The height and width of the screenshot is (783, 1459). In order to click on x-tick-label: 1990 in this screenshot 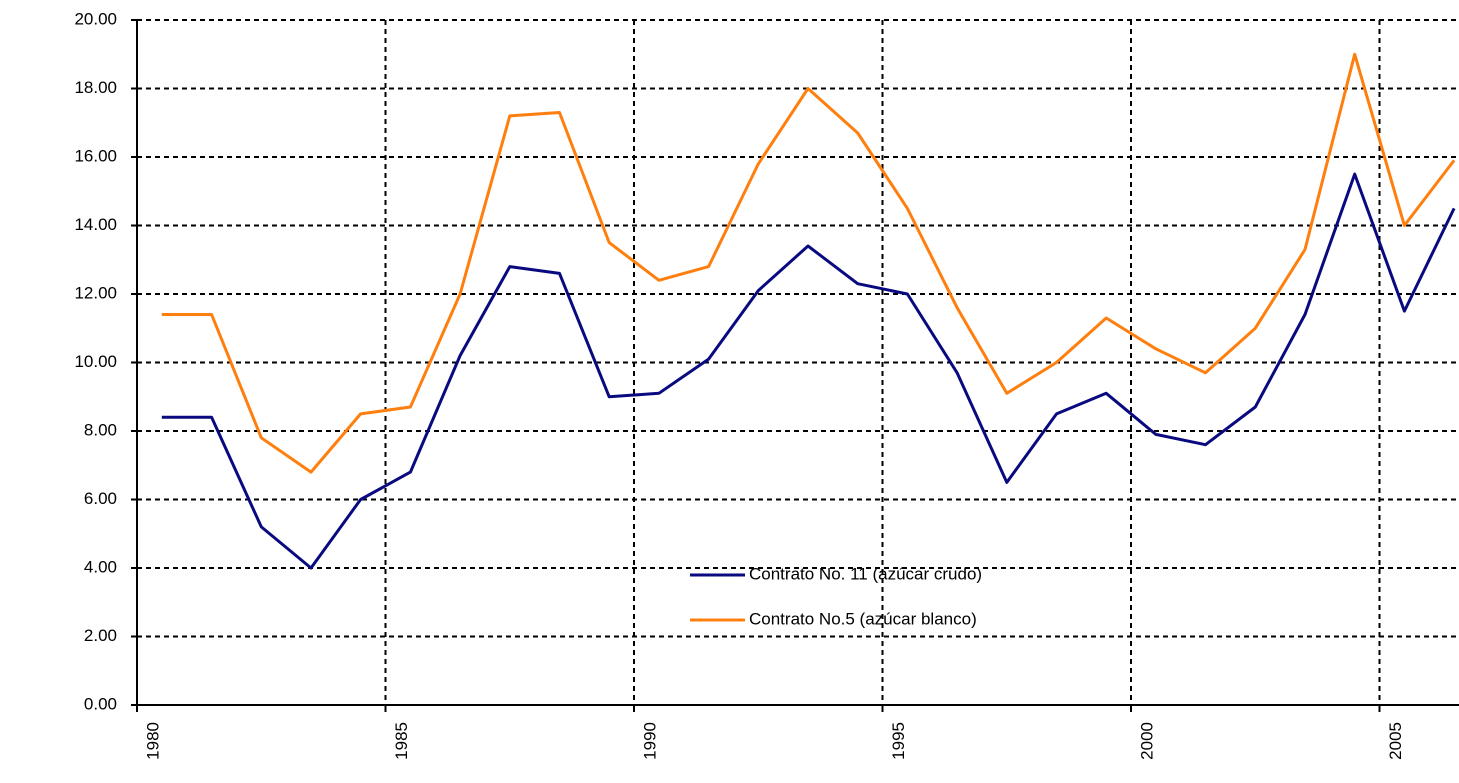, I will do `click(649, 741)`.